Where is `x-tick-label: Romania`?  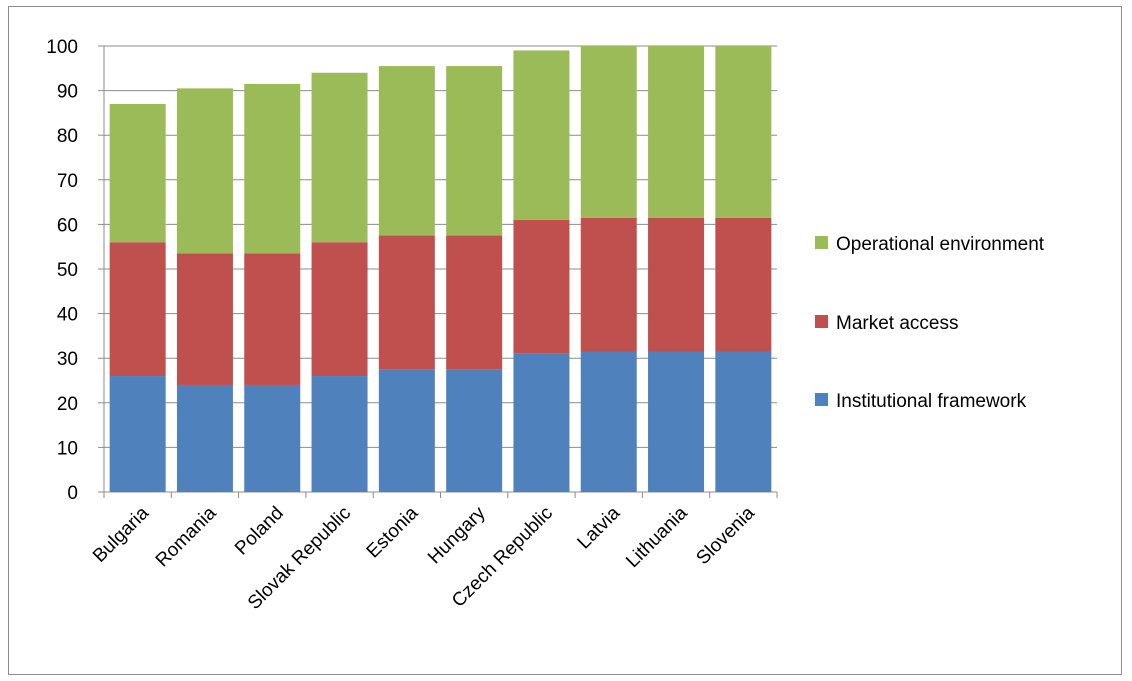 x-tick-label: Romania is located at coordinates (186, 536).